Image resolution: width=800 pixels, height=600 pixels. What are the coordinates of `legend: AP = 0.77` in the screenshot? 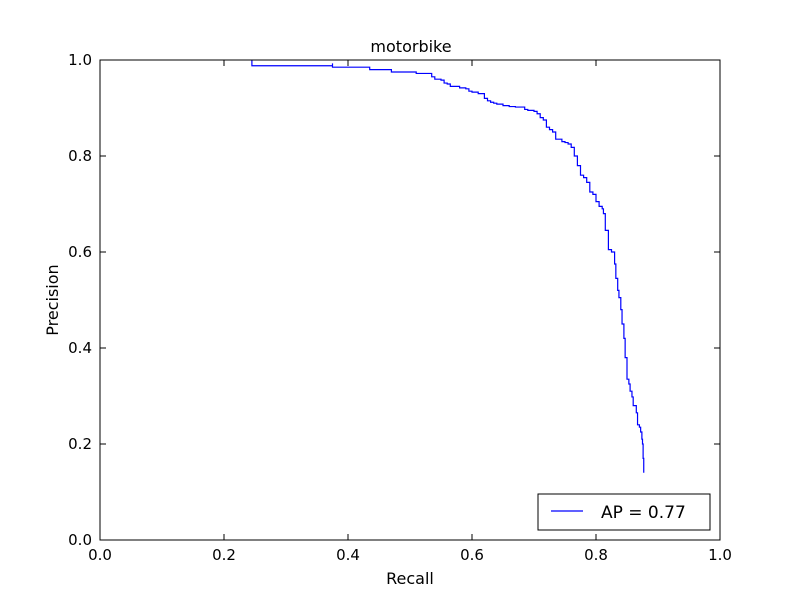 It's located at (624, 512).